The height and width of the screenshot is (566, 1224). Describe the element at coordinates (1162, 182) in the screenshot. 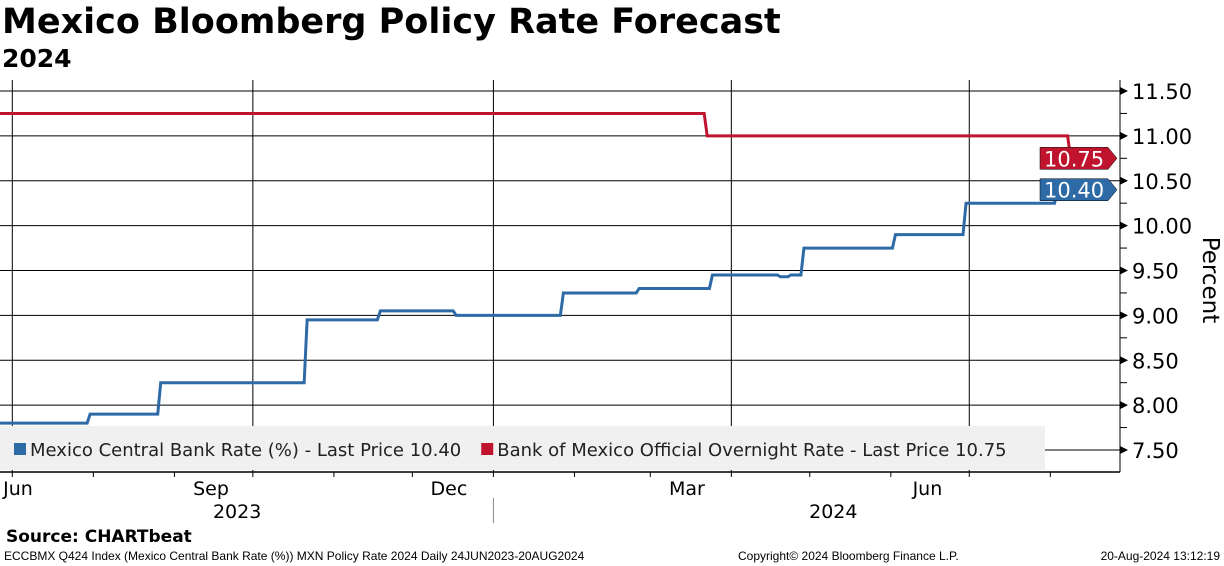

I see `y-tick-label: 10.50` at that location.